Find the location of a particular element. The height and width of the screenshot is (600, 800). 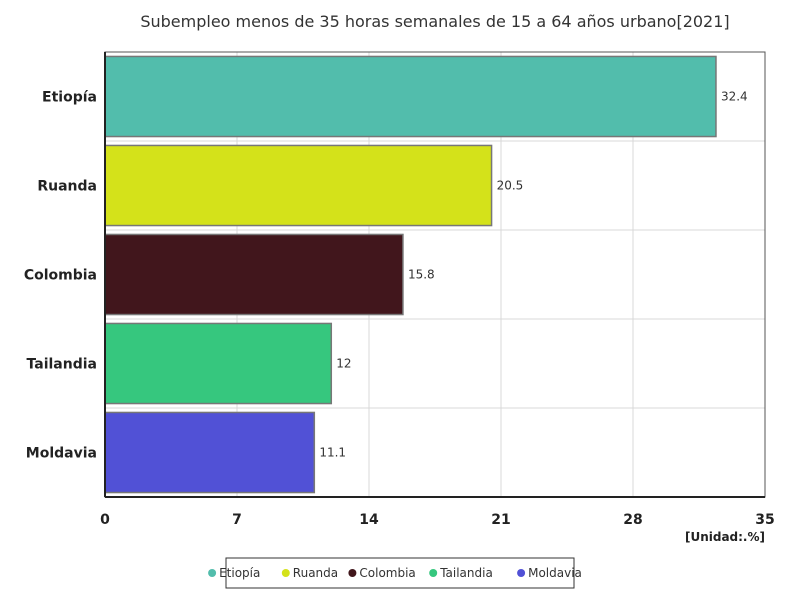

value-label-3: 12 is located at coordinates (343, 364).